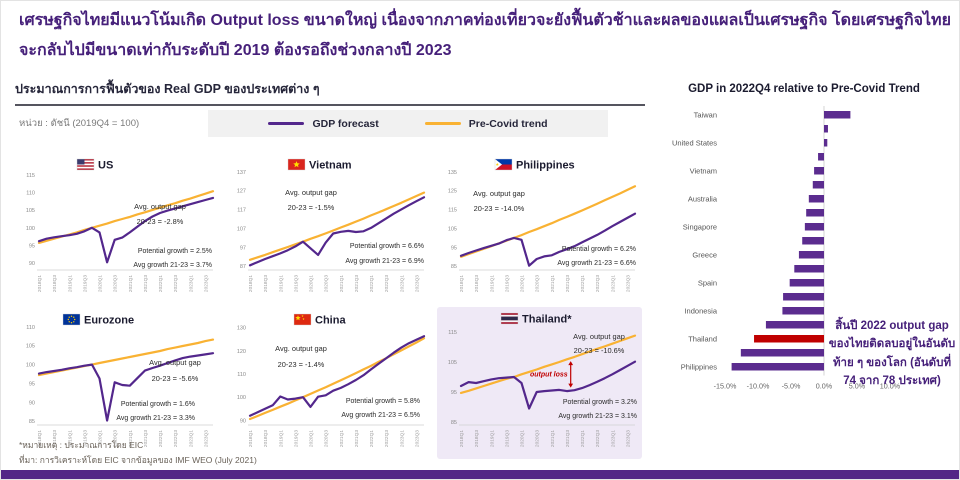 This screenshot has width=960, height=480. I want to click on ph-flag-icon, so click(503, 164).